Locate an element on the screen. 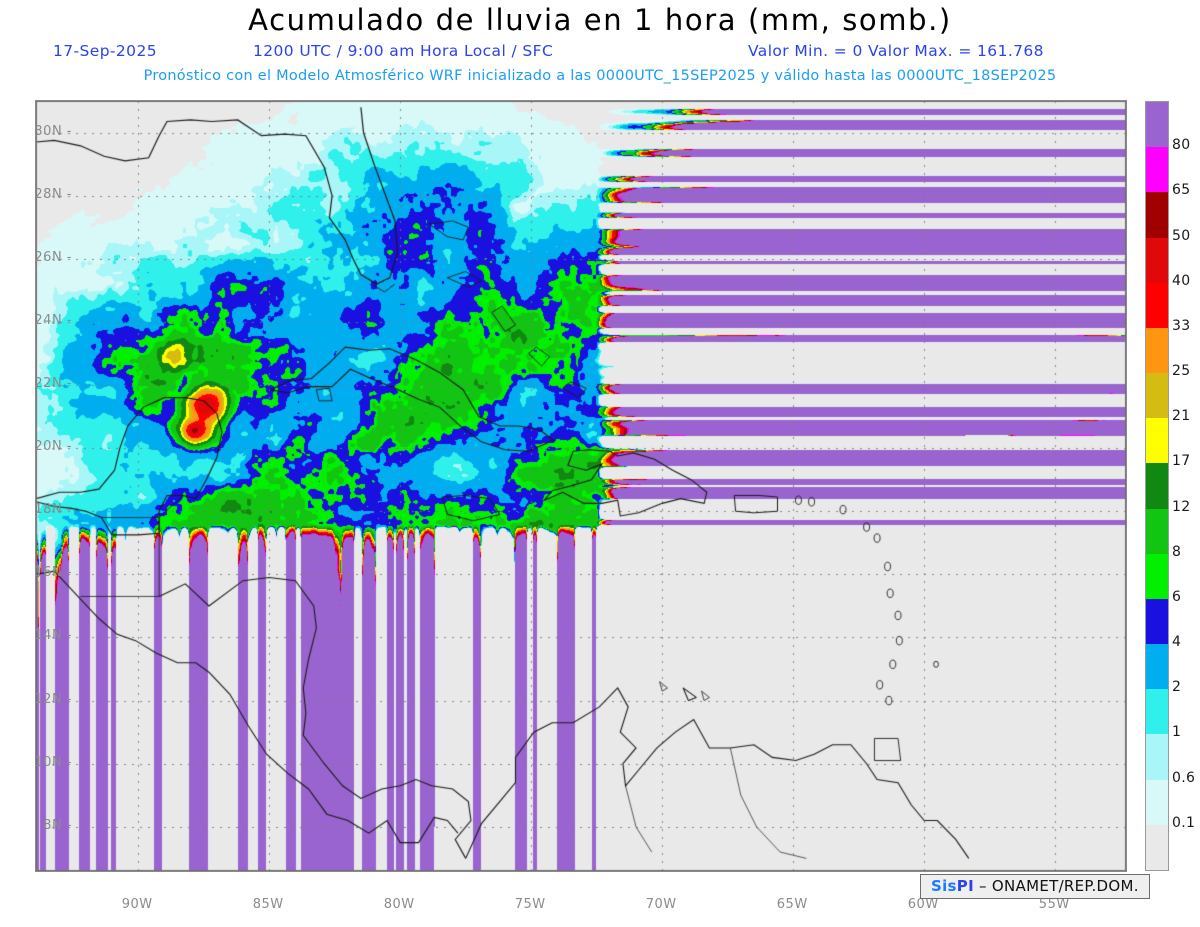 This screenshot has height=927, width=1200. colorbar-label-80: 80 is located at coordinates (1181, 145).